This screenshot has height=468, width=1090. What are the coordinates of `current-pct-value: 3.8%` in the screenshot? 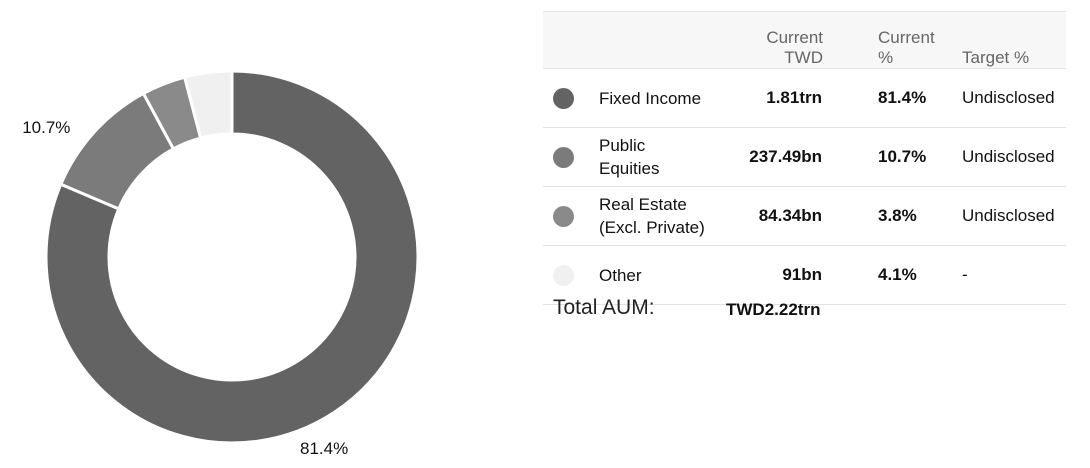 It's located at (885, 216).